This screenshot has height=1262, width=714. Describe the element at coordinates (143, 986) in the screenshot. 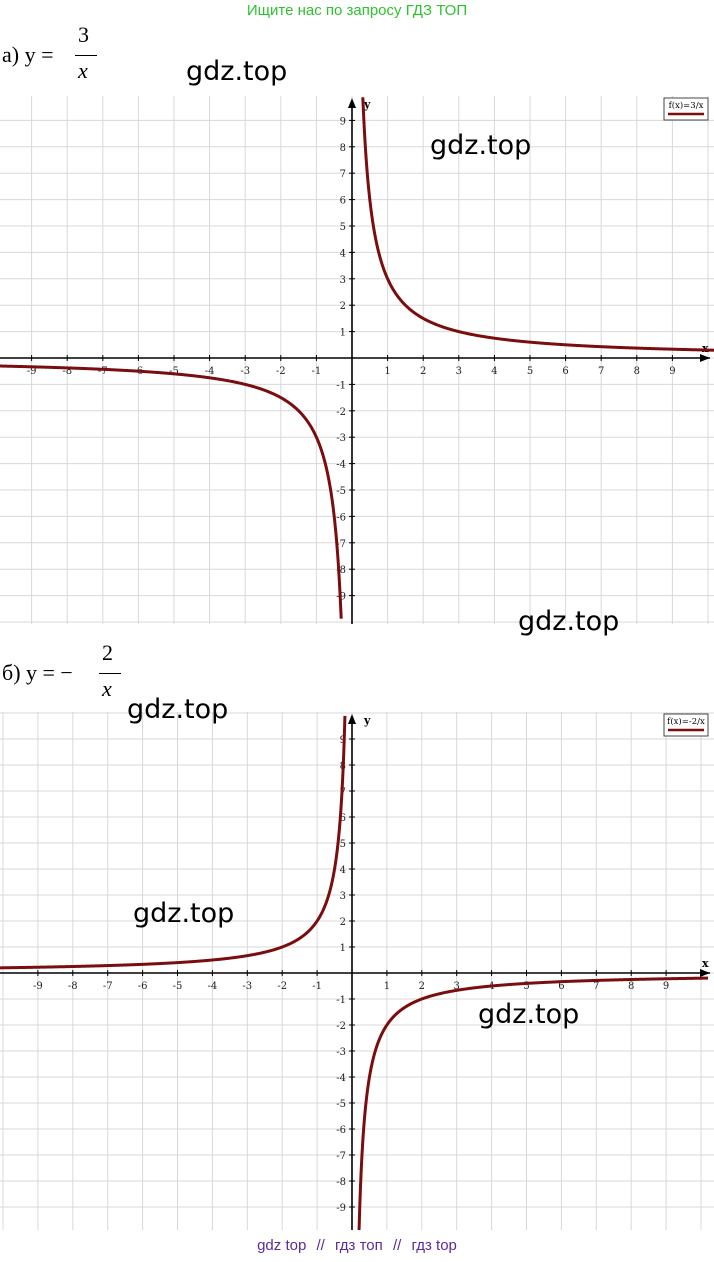

I see `x-tick-label: -6` at that location.